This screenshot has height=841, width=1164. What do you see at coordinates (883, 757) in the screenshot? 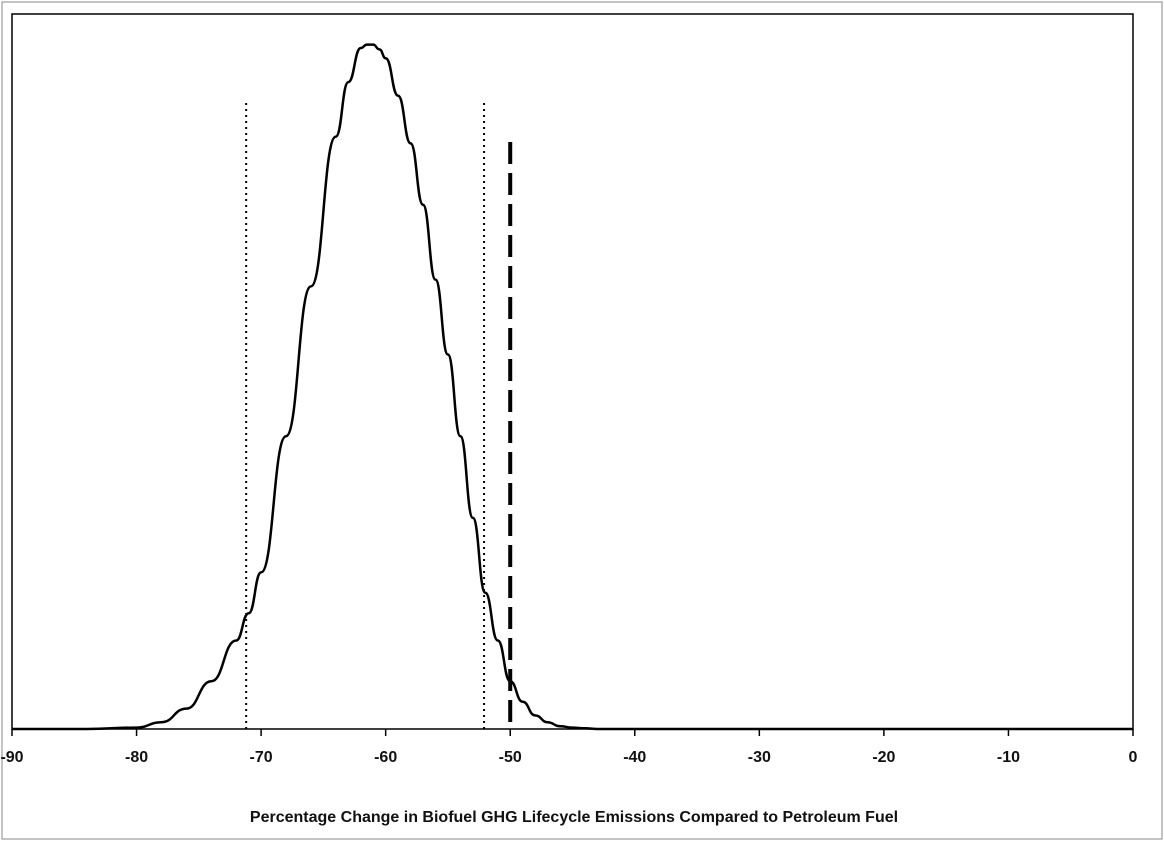
I see `x-tick-label: -20` at bounding box center [883, 757].